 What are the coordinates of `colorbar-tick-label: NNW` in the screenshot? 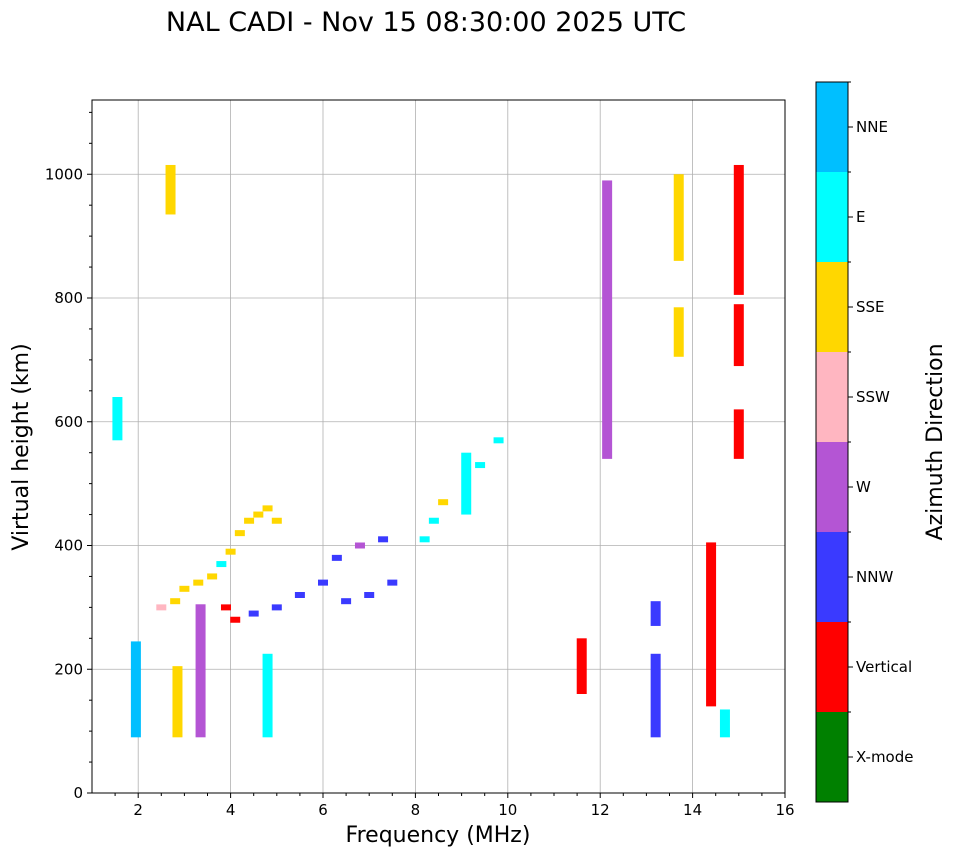 It's located at (874, 577).